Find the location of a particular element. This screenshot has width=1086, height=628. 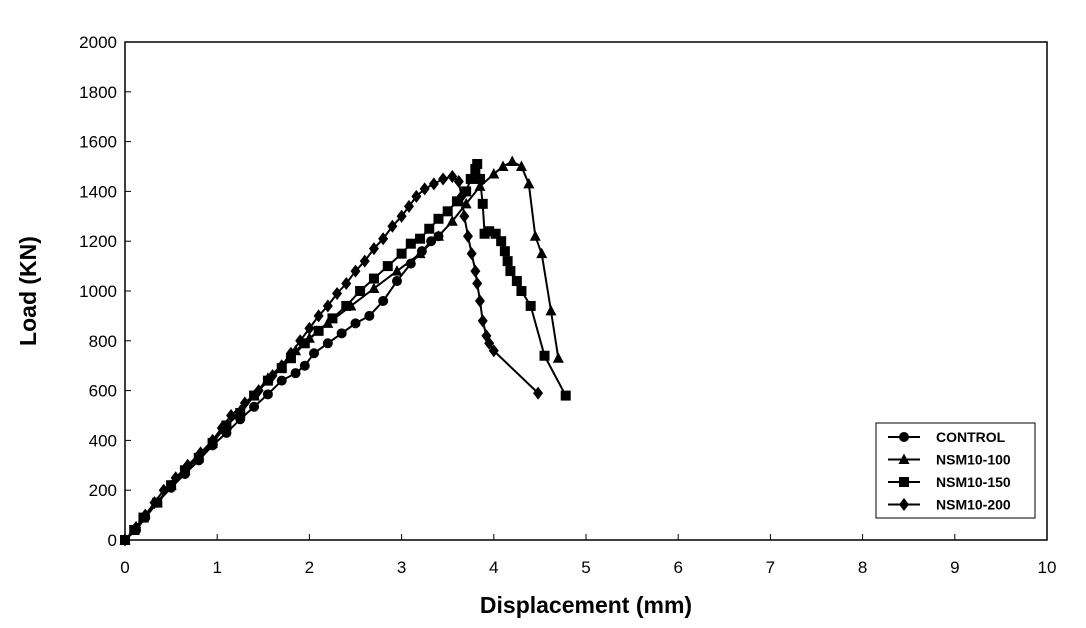

x-tick-label: 8 is located at coordinates (862, 567).